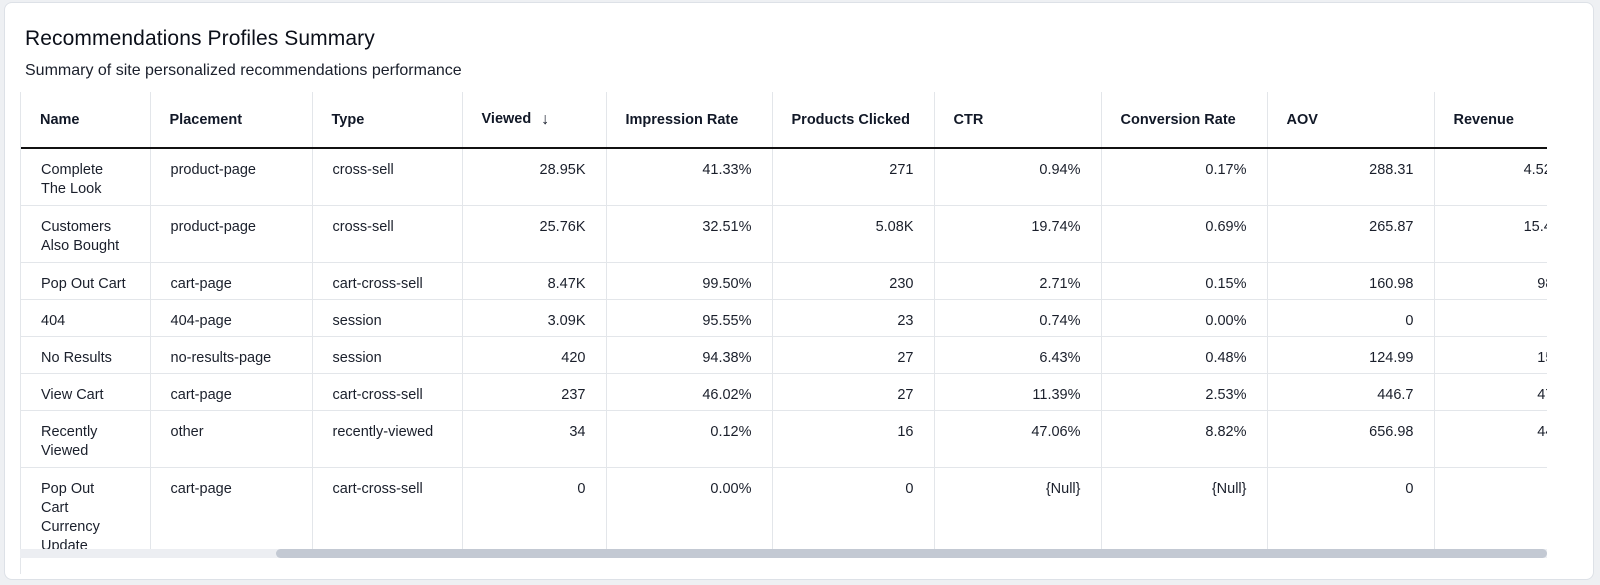  I want to click on cell-name: View Cart, so click(86, 392).